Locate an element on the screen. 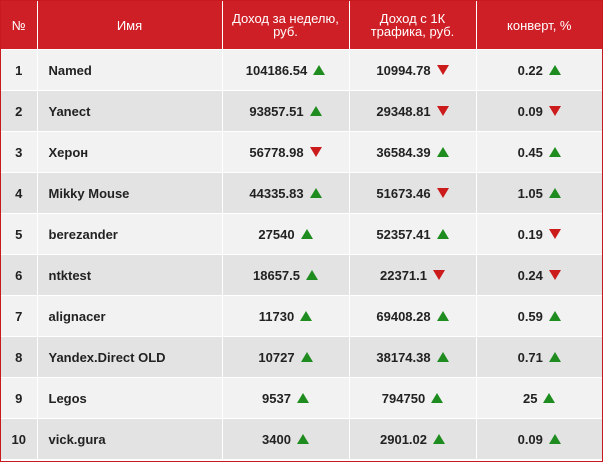 The height and width of the screenshot is (462, 603). cell-week-income: 9537 is located at coordinates (286, 398).